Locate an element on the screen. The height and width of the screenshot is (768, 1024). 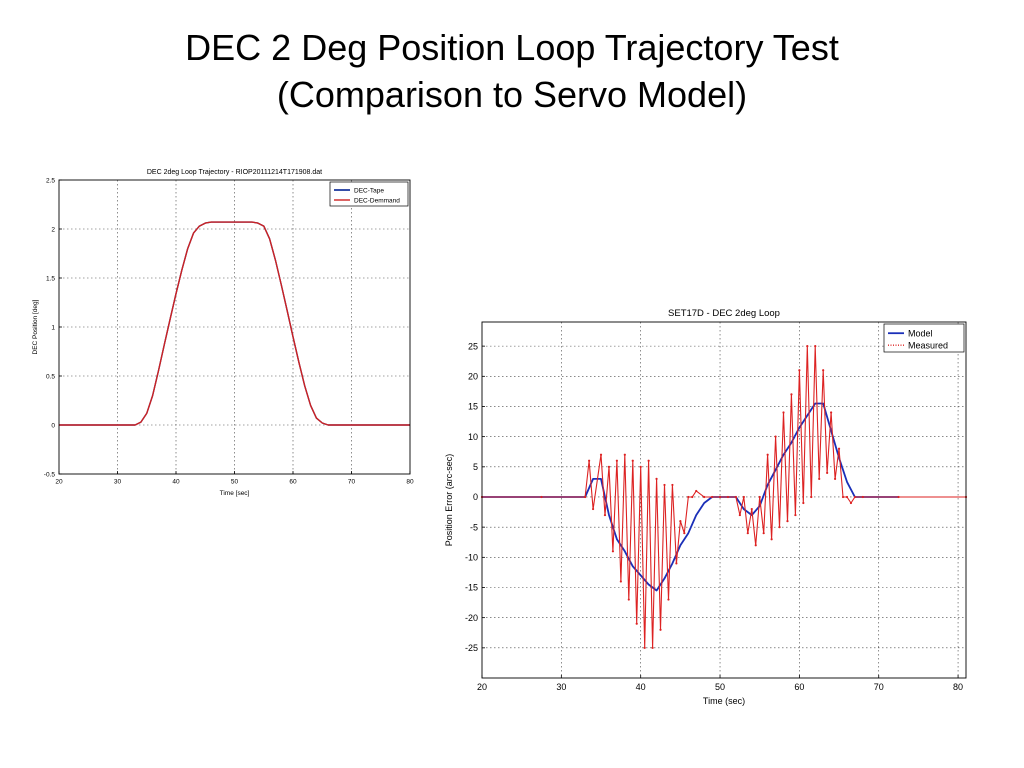
y-tick-label: -0.5 is located at coordinates (50, 474).